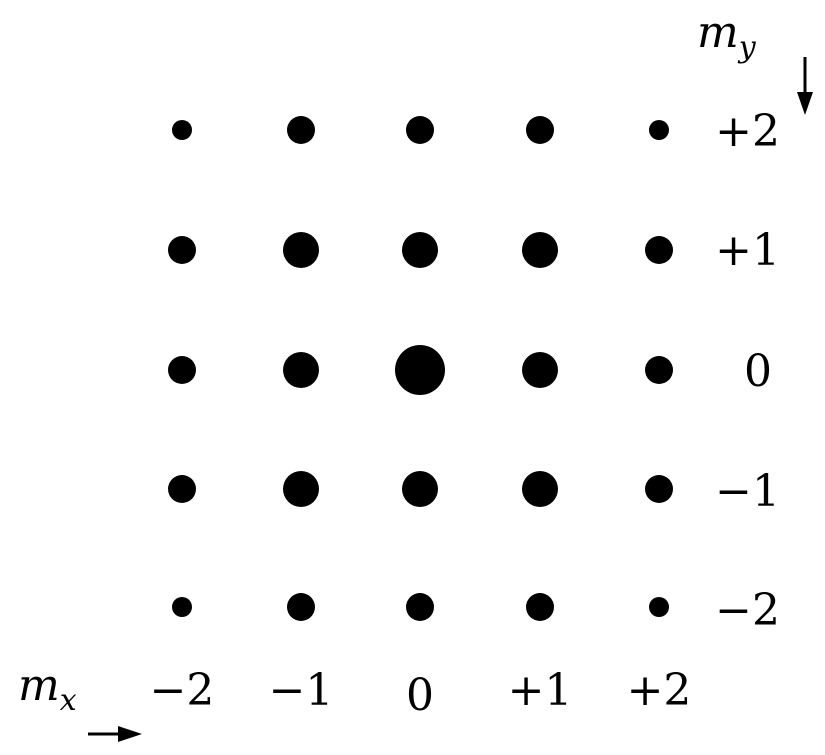 The width and height of the screenshot is (825, 755). I want to click on y-tick-label: −1, so click(747, 491).